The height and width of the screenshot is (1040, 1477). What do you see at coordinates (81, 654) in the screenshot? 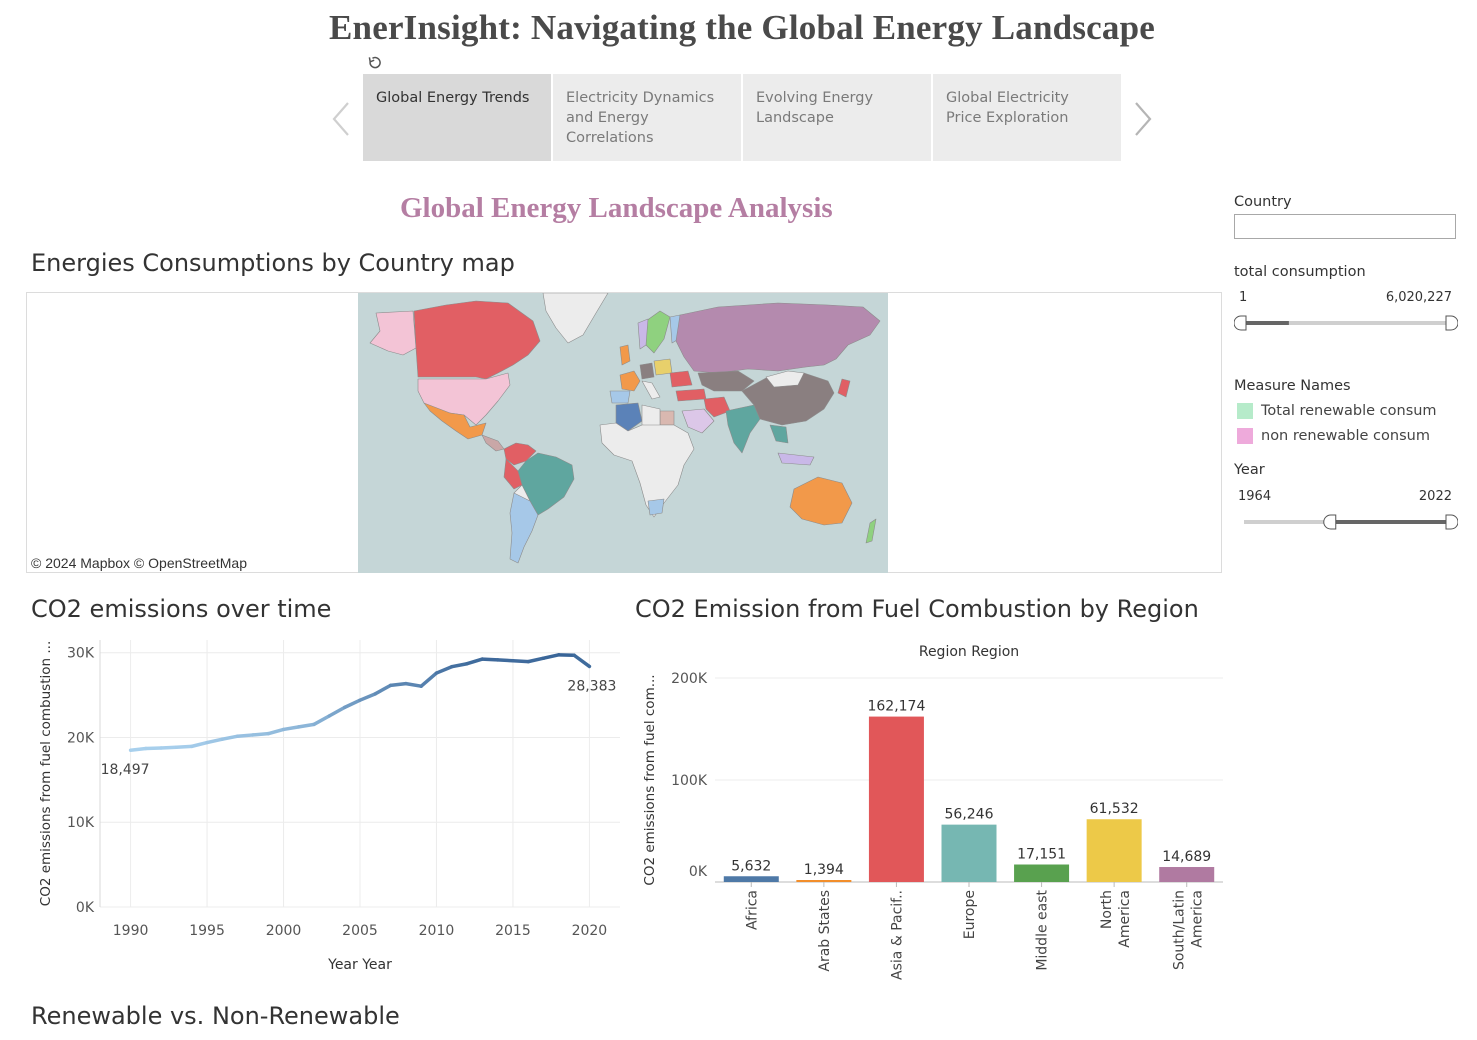
I see `y-tick-label: 30K` at bounding box center [81, 654].